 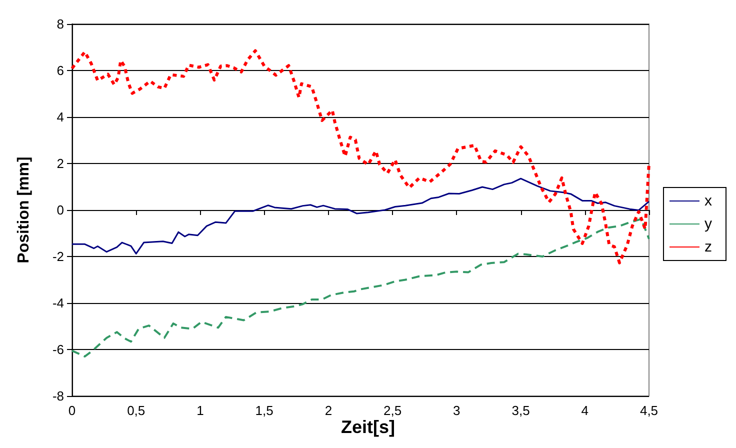 What do you see at coordinates (328, 410) in the screenshot?
I see `x-tick-label: 2` at bounding box center [328, 410].